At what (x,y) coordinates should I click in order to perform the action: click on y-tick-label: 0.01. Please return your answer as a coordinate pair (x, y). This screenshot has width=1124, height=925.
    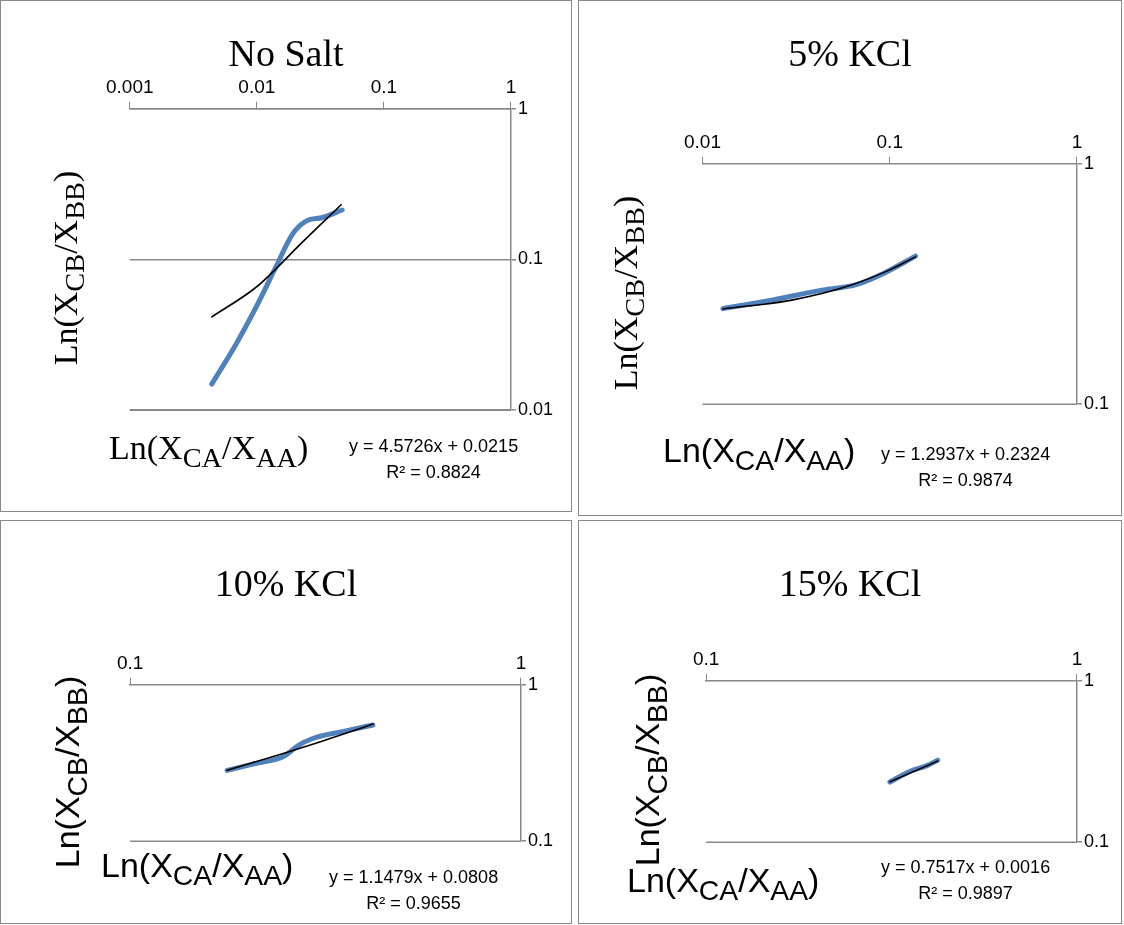
    Looking at the image, I should click on (535, 409).